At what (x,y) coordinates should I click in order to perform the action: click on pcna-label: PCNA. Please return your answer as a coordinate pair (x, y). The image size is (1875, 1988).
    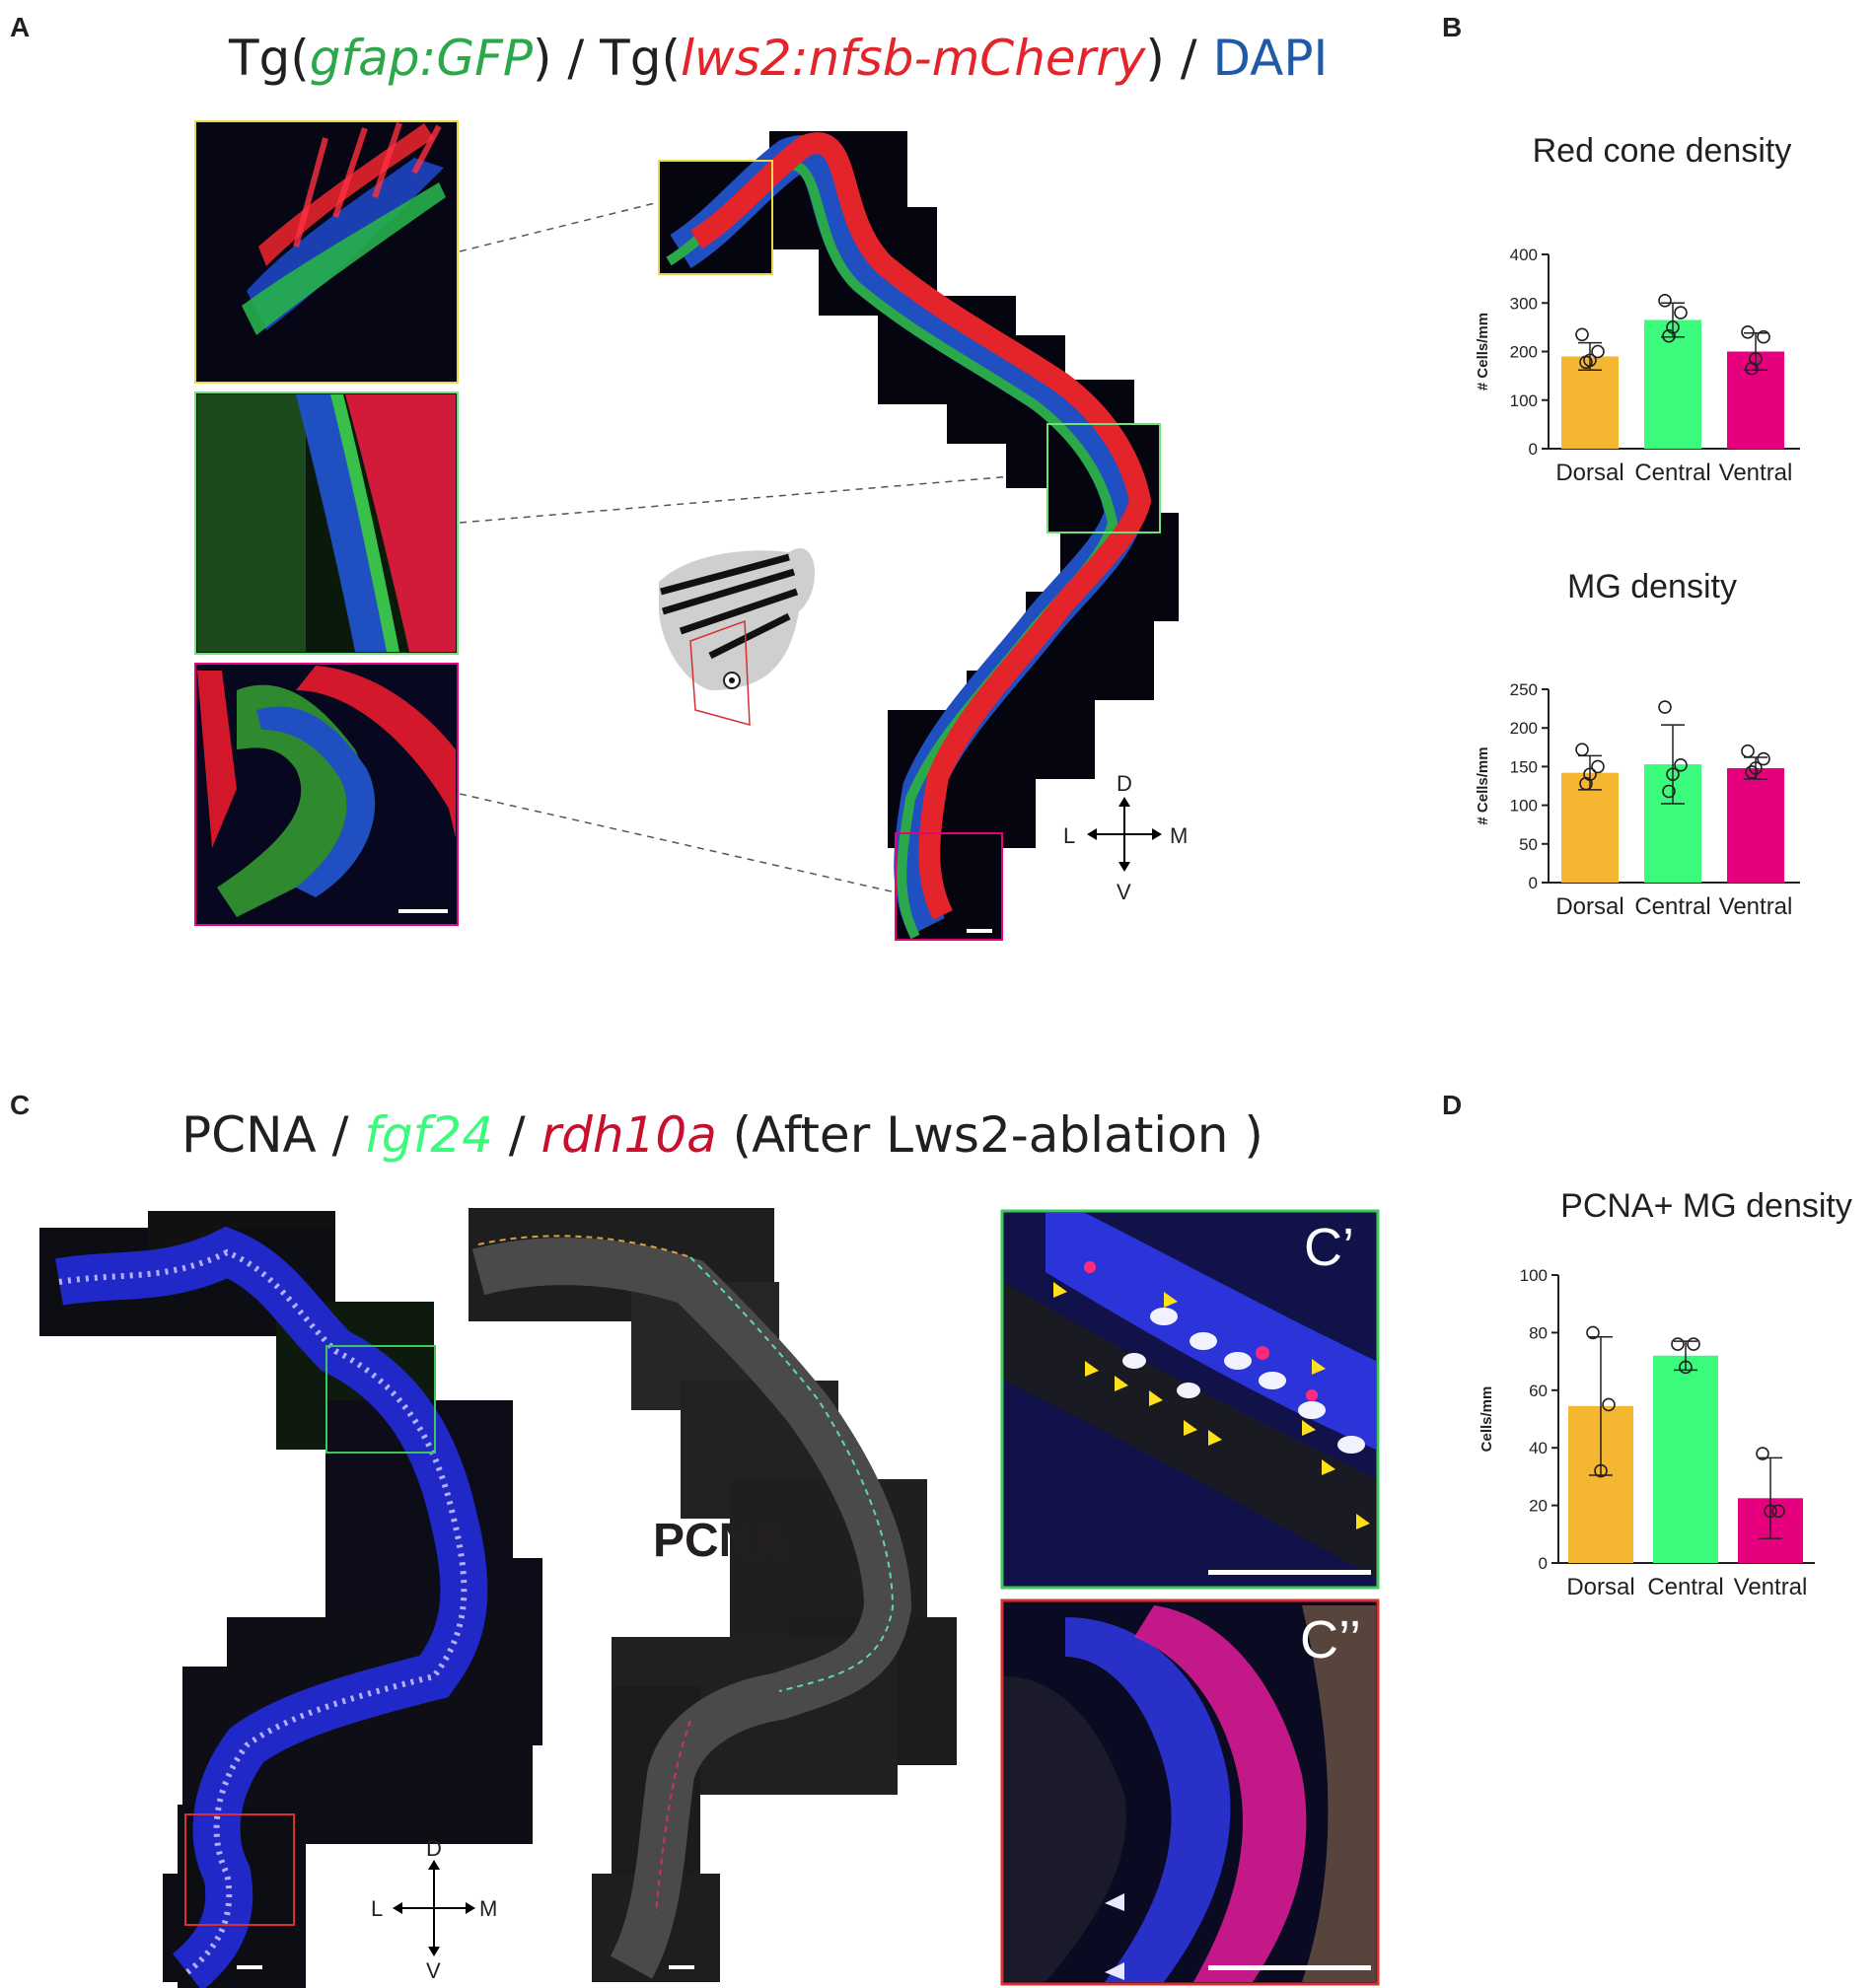
    Looking at the image, I should click on (721, 1541).